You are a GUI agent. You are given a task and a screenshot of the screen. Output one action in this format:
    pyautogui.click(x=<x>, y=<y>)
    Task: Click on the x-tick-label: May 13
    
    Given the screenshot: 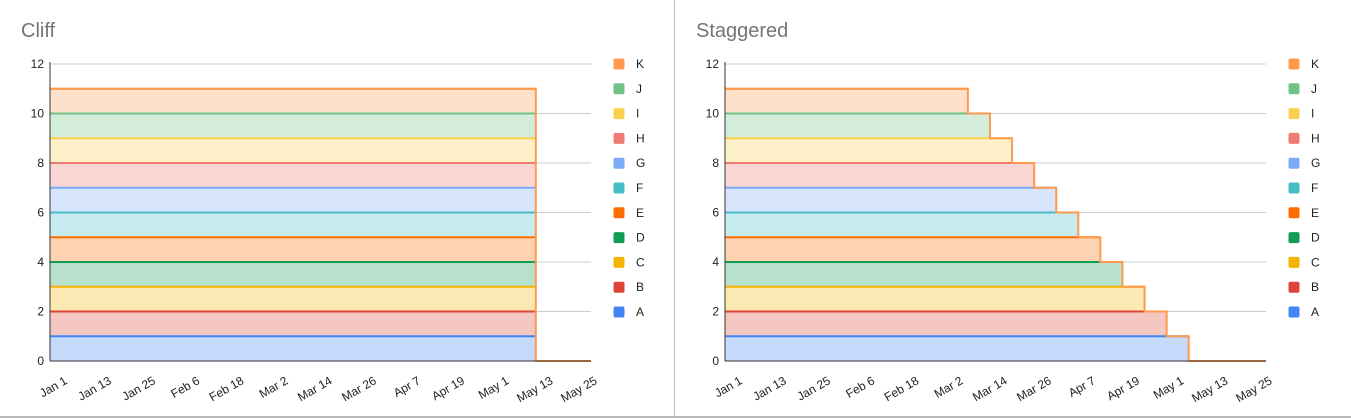 What is the action you would take?
    pyautogui.click(x=534, y=389)
    